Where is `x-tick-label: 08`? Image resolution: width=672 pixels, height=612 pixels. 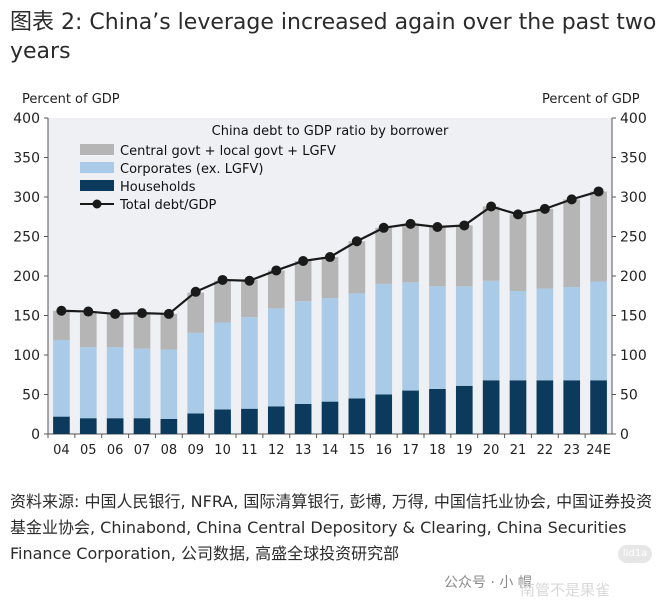
x-tick-label: 08 is located at coordinates (169, 450).